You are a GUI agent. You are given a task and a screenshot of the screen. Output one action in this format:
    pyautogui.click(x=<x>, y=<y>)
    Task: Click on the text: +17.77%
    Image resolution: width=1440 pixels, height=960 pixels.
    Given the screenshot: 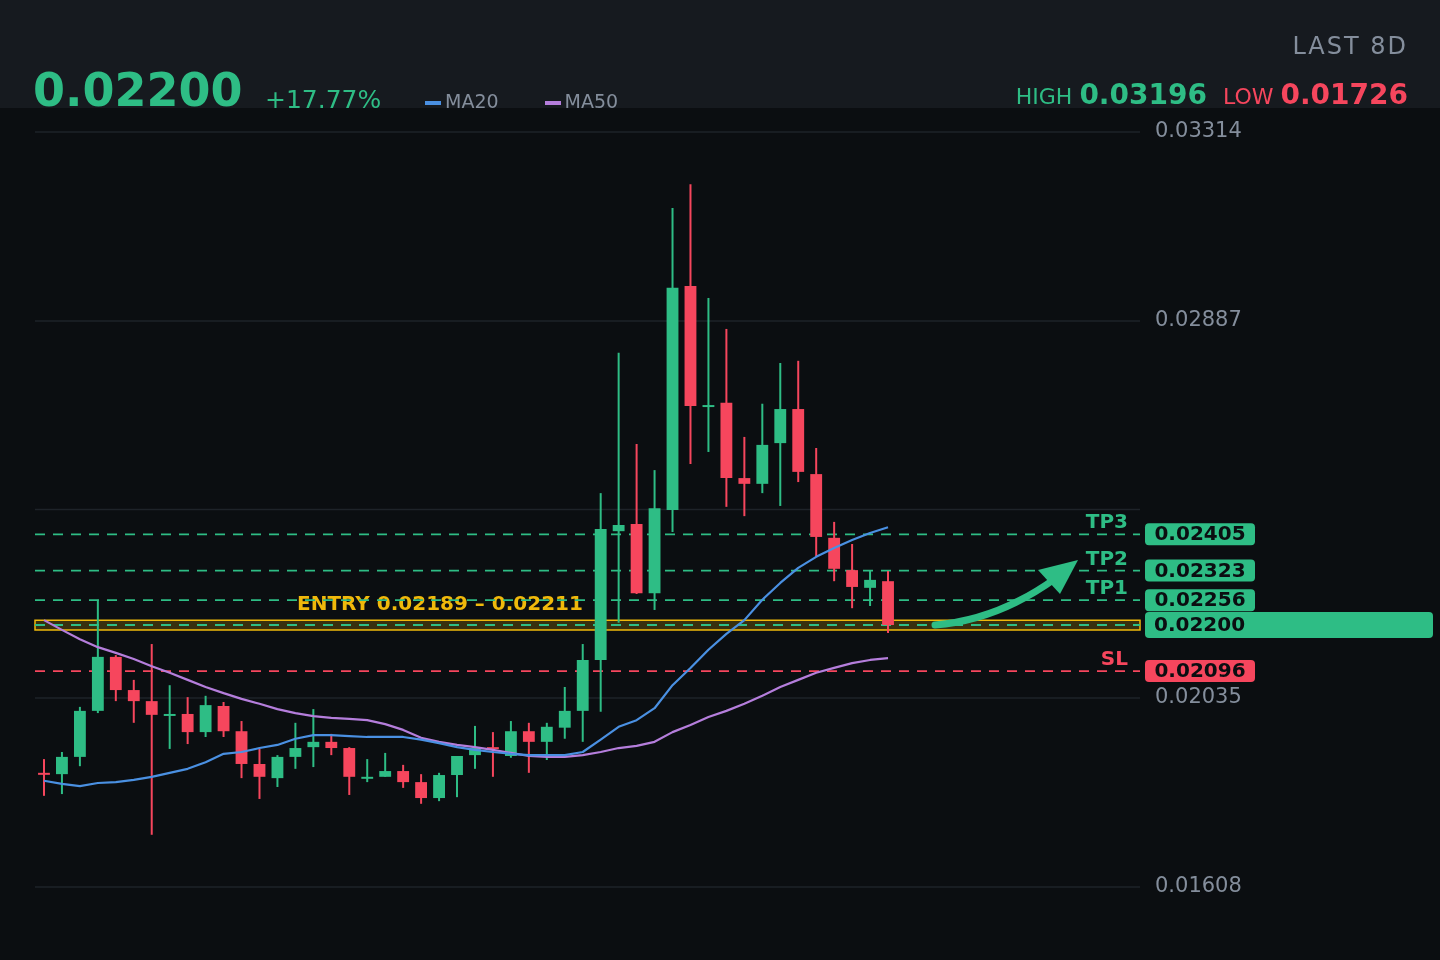 What is the action you would take?
    pyautogui.click(x=323, y=100)
    